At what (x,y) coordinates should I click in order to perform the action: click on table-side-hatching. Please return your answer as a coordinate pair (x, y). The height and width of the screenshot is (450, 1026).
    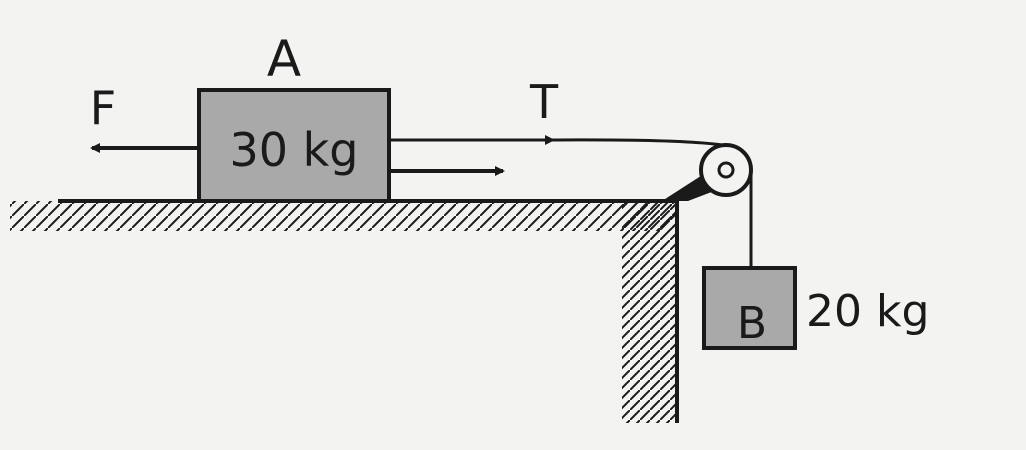
    Looking at the image, I should click on (649, 312).